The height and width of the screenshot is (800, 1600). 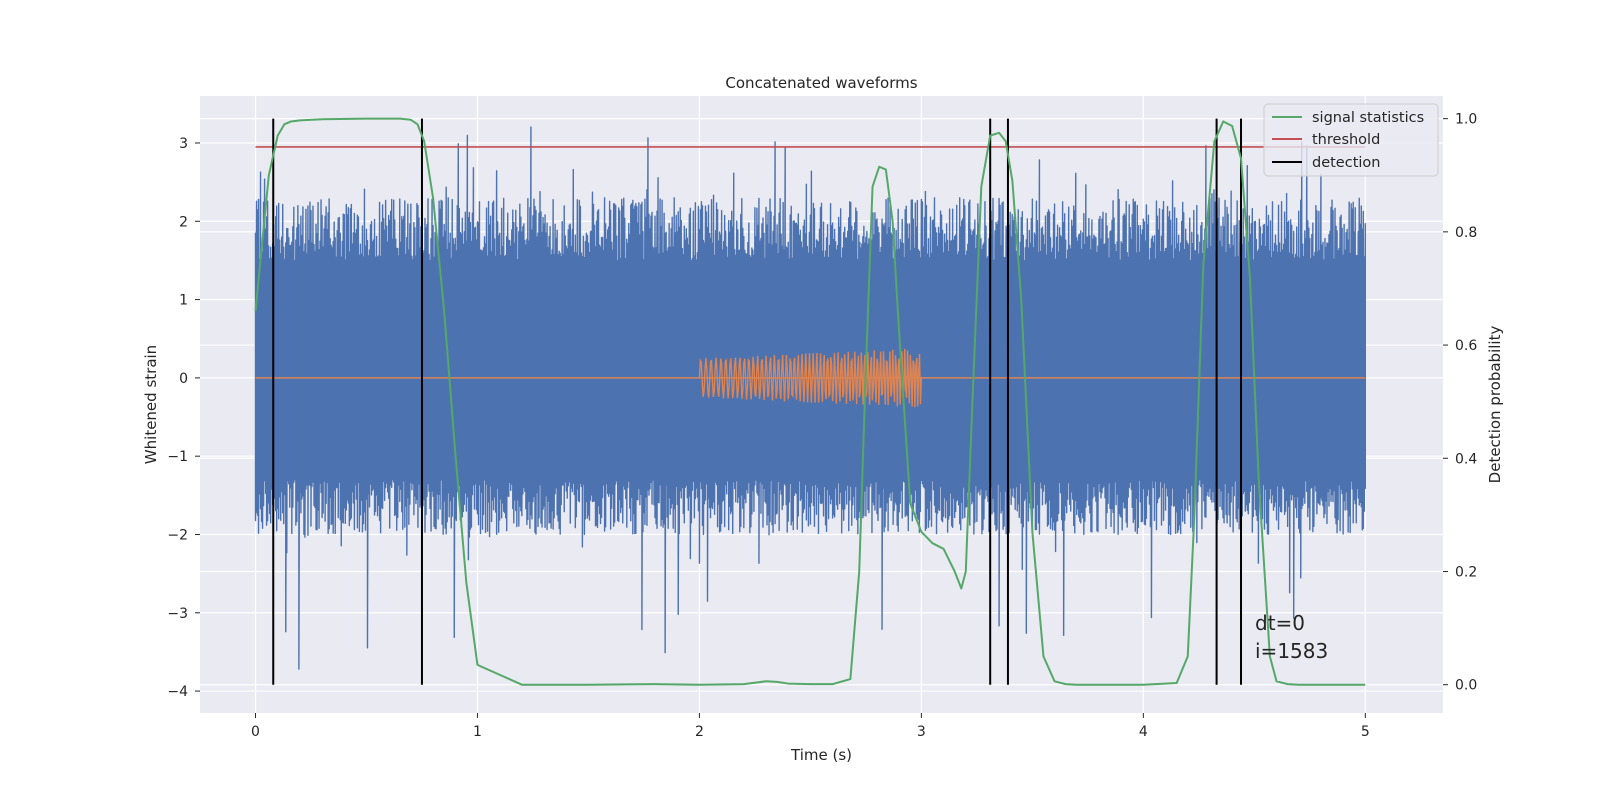 I want to click on x-axis-label: Time (s), so click(x=821, y=755).